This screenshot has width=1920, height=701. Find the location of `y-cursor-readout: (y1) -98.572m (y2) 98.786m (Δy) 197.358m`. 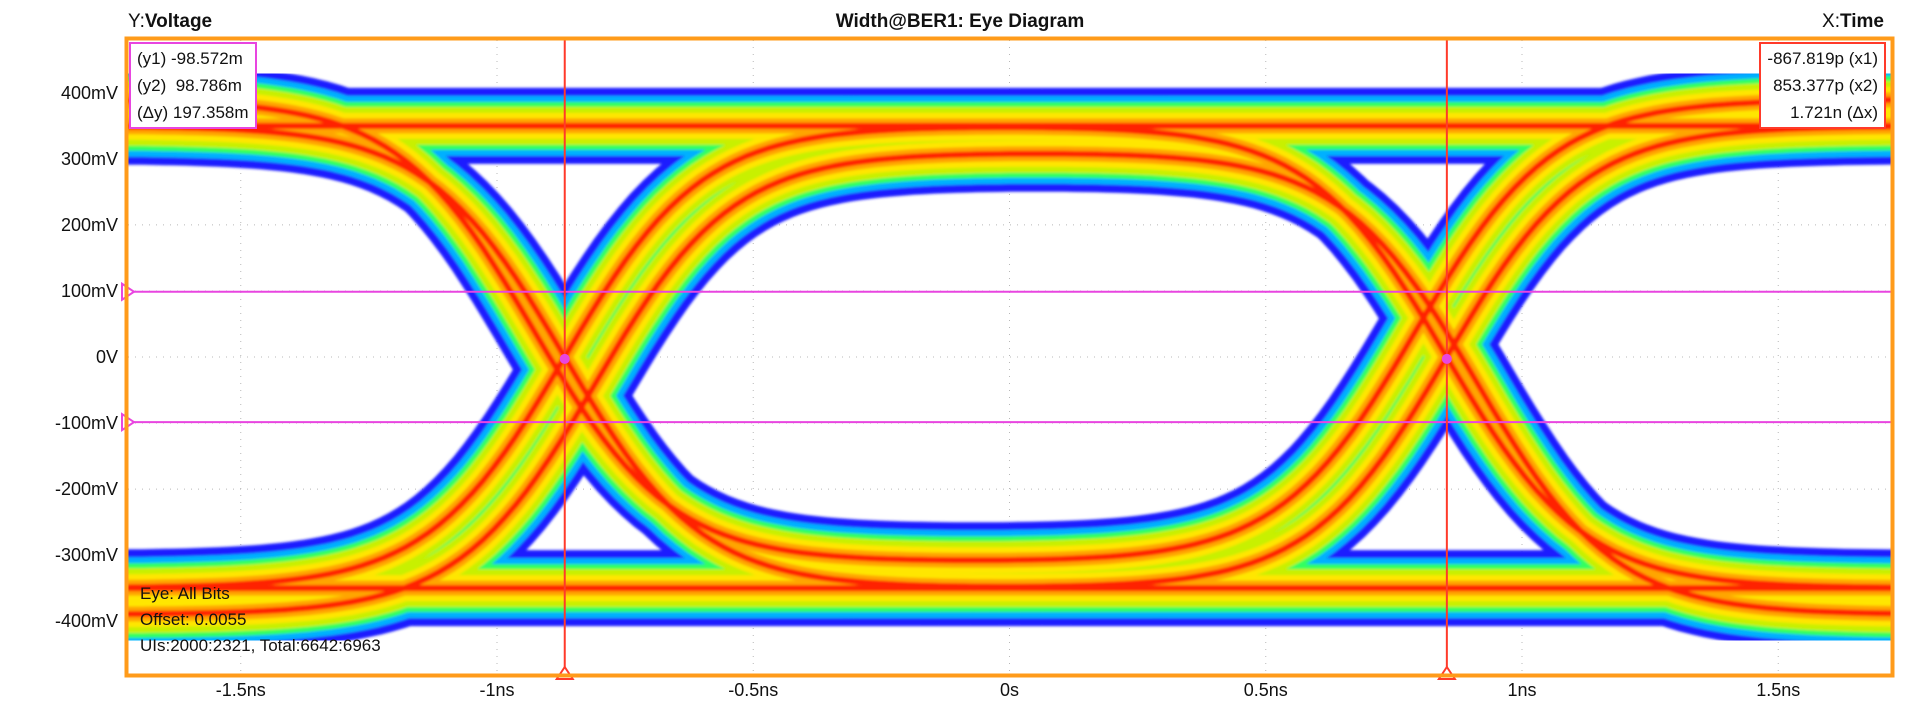

y-cursor-readout: (y1) -98.572m (y2) 98.786m (Δy) 197.358m is located at coordinates (193, 85).